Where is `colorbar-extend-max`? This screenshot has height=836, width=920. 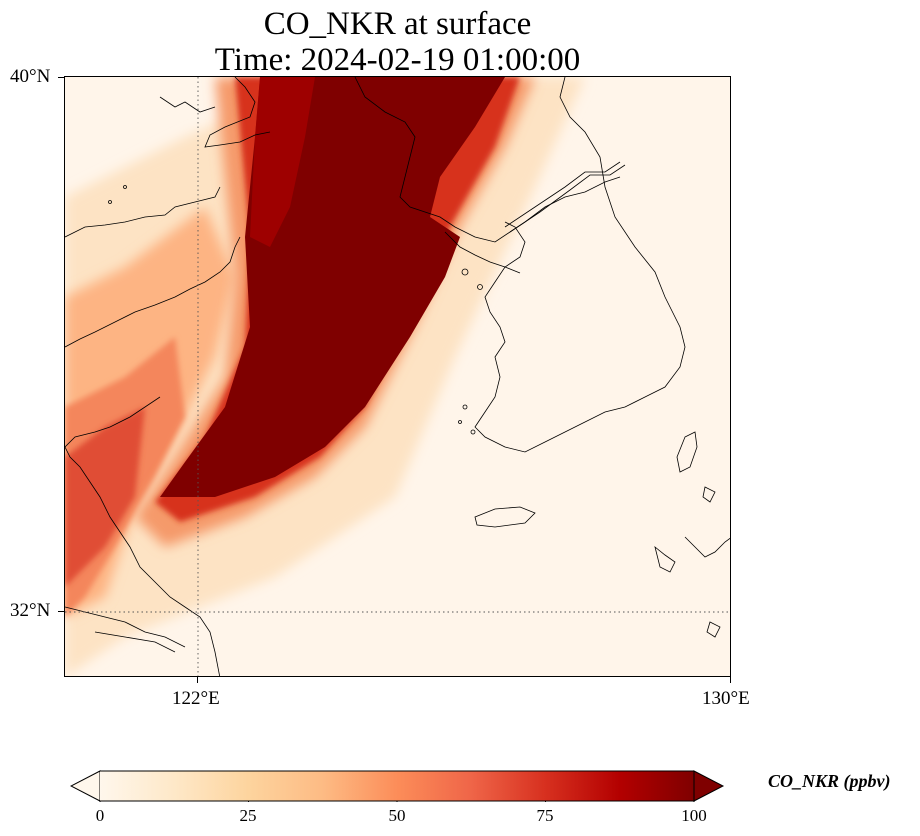
colorbar-extend-max is located at coordinates (709, 786).